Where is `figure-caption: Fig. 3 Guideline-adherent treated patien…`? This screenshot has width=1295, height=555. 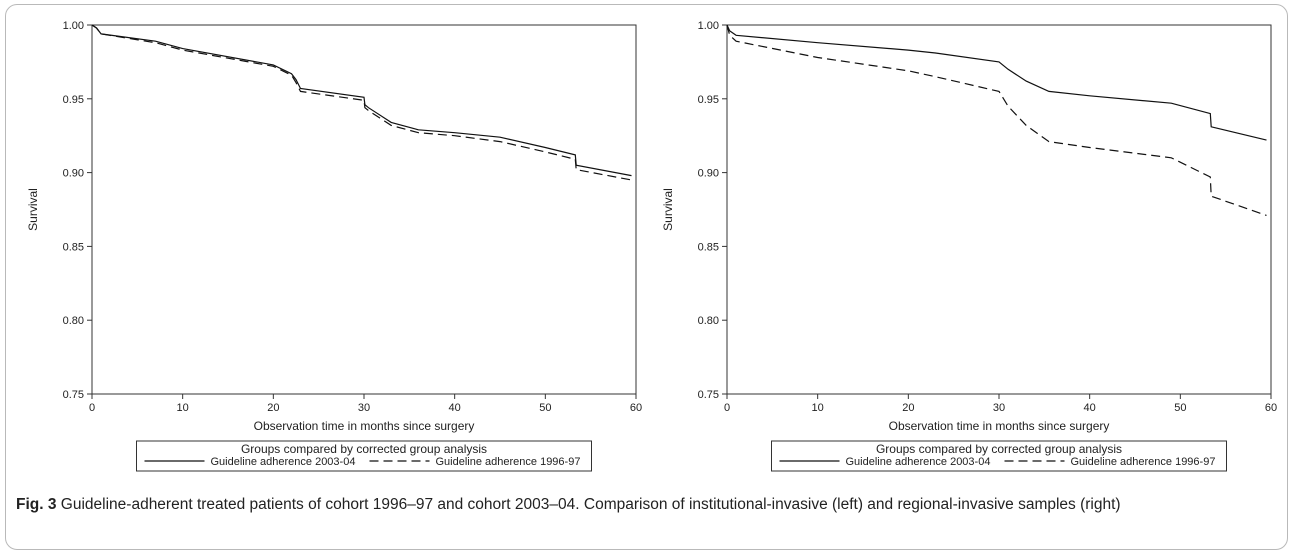
figure-caption: Fig. 3 Guideline-adherent treated patien… is located at coordinates (647, 505).